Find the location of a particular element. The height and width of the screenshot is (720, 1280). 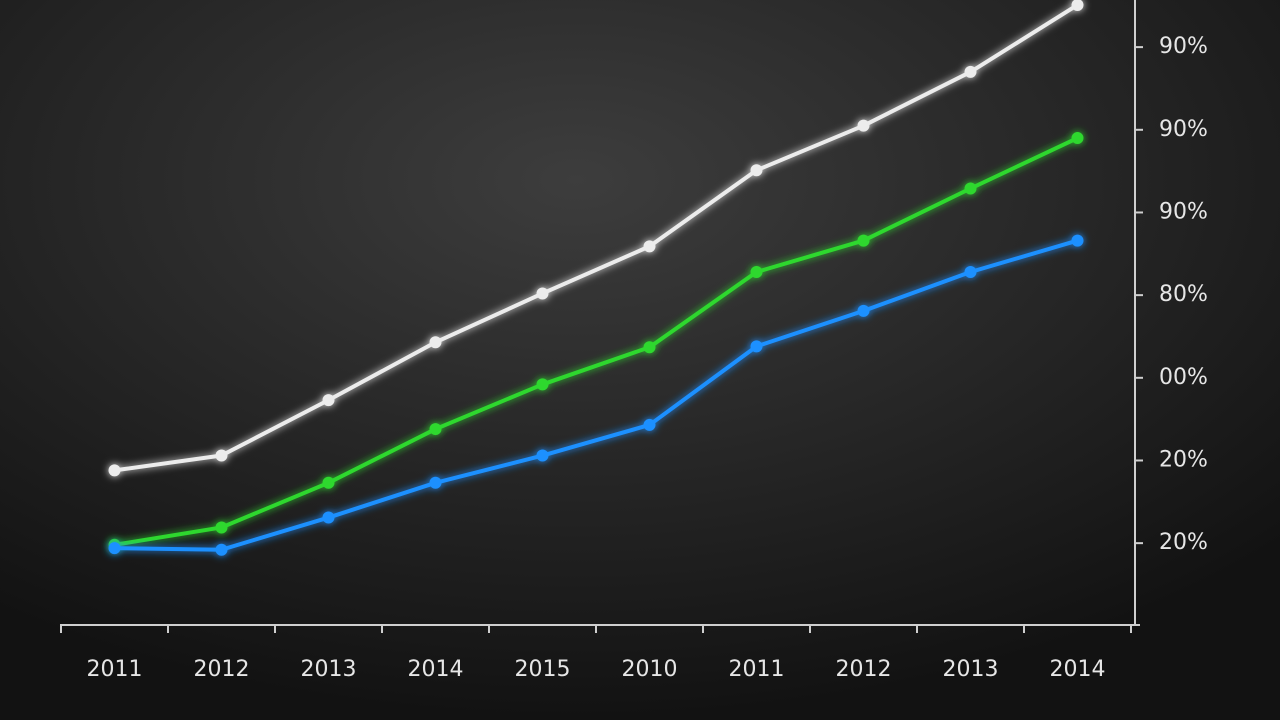

y-tick-label: 00% is located at coordinates (1183, 377).